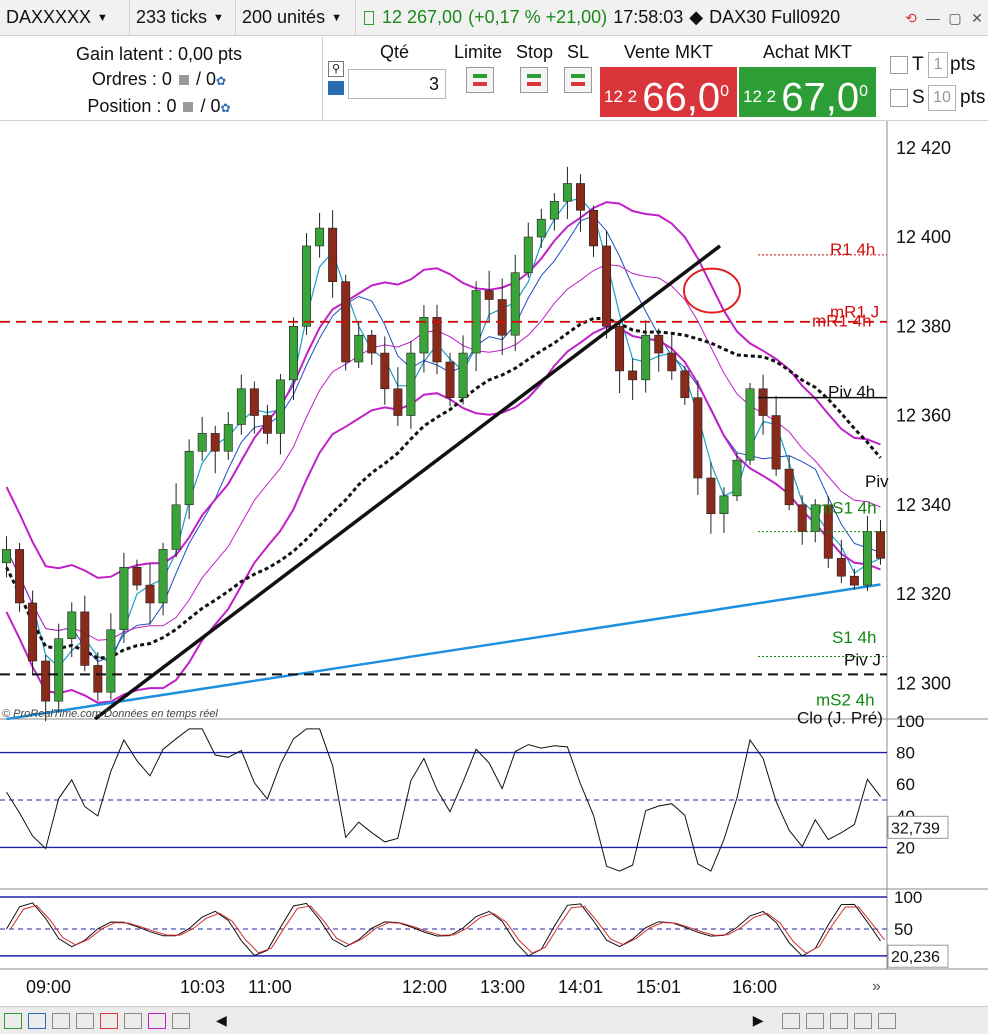  I want to click on orders-icon, so click(183, 80).